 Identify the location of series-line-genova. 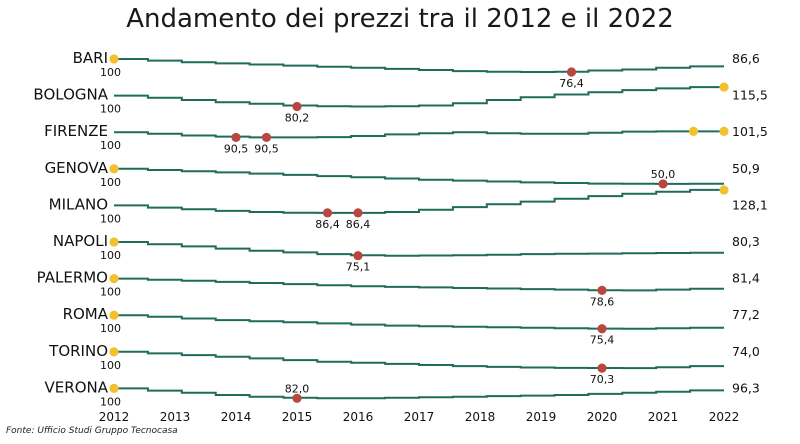
(419, 176).